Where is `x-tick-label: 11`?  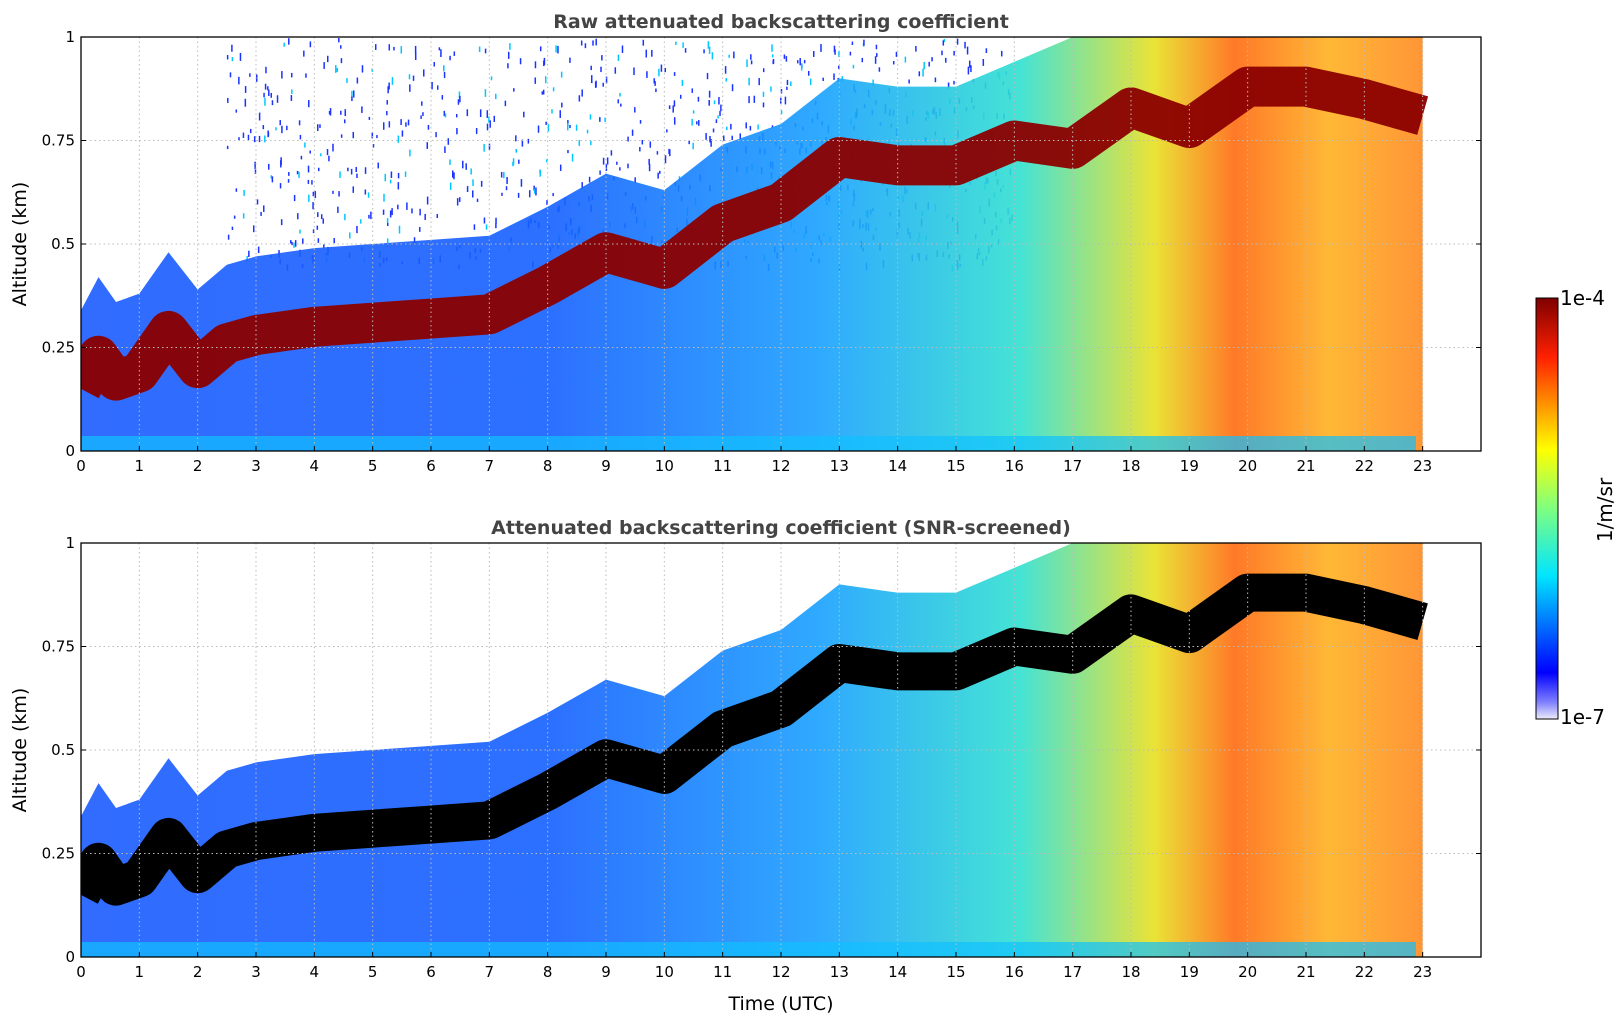 x-tick-label: 11 is located at coordinates (722, 466).